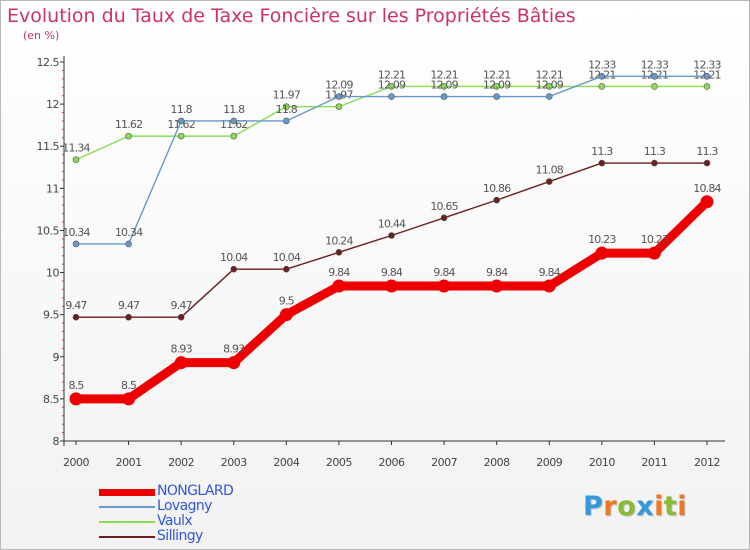 This screenshot has width=750, height=550. Describe the element at coordinates (180, 536) in the screenshot. I see `legend-label-sillingy: Sillingy` at that location.